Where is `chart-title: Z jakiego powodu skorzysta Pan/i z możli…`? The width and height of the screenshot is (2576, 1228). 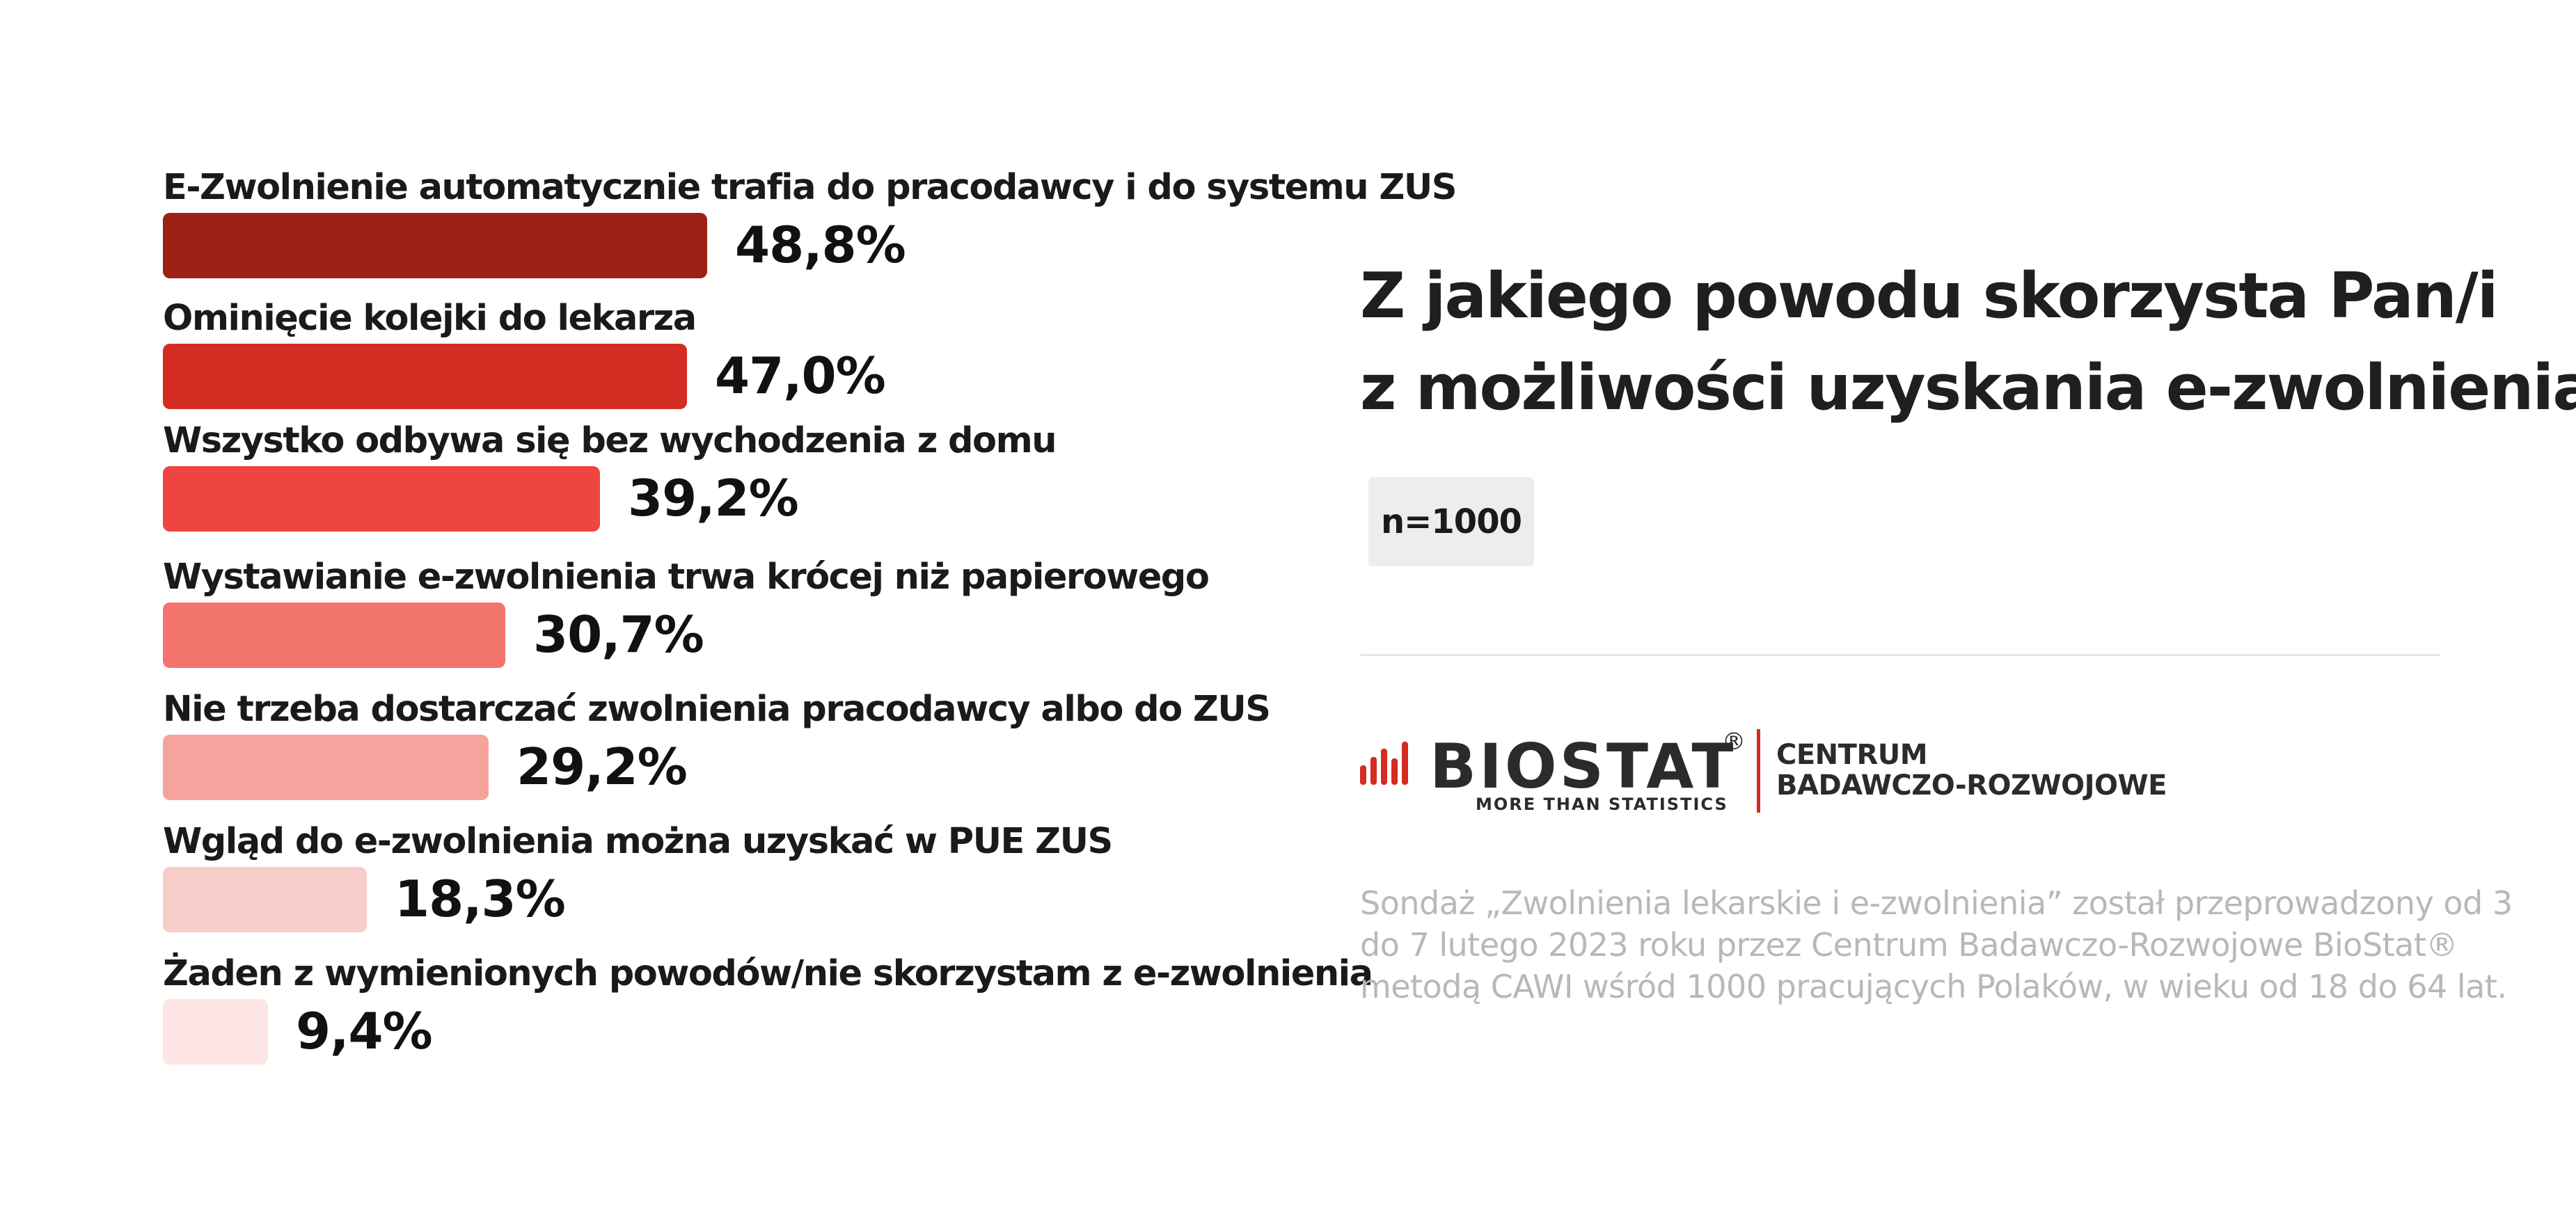 chart-title: Z jakiego powodu skorzysta Pan/i z możli… is located at coordinates (1968, 342).